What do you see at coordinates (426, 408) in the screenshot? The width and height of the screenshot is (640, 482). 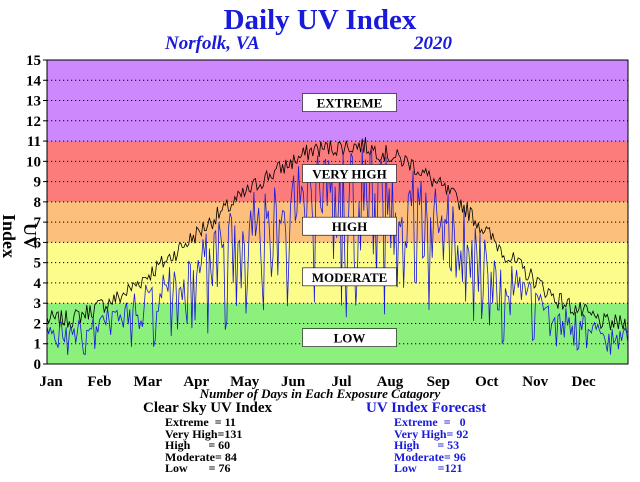 I see `forecast-heading: UV Index Forecast` at bounding box center [426, 408].